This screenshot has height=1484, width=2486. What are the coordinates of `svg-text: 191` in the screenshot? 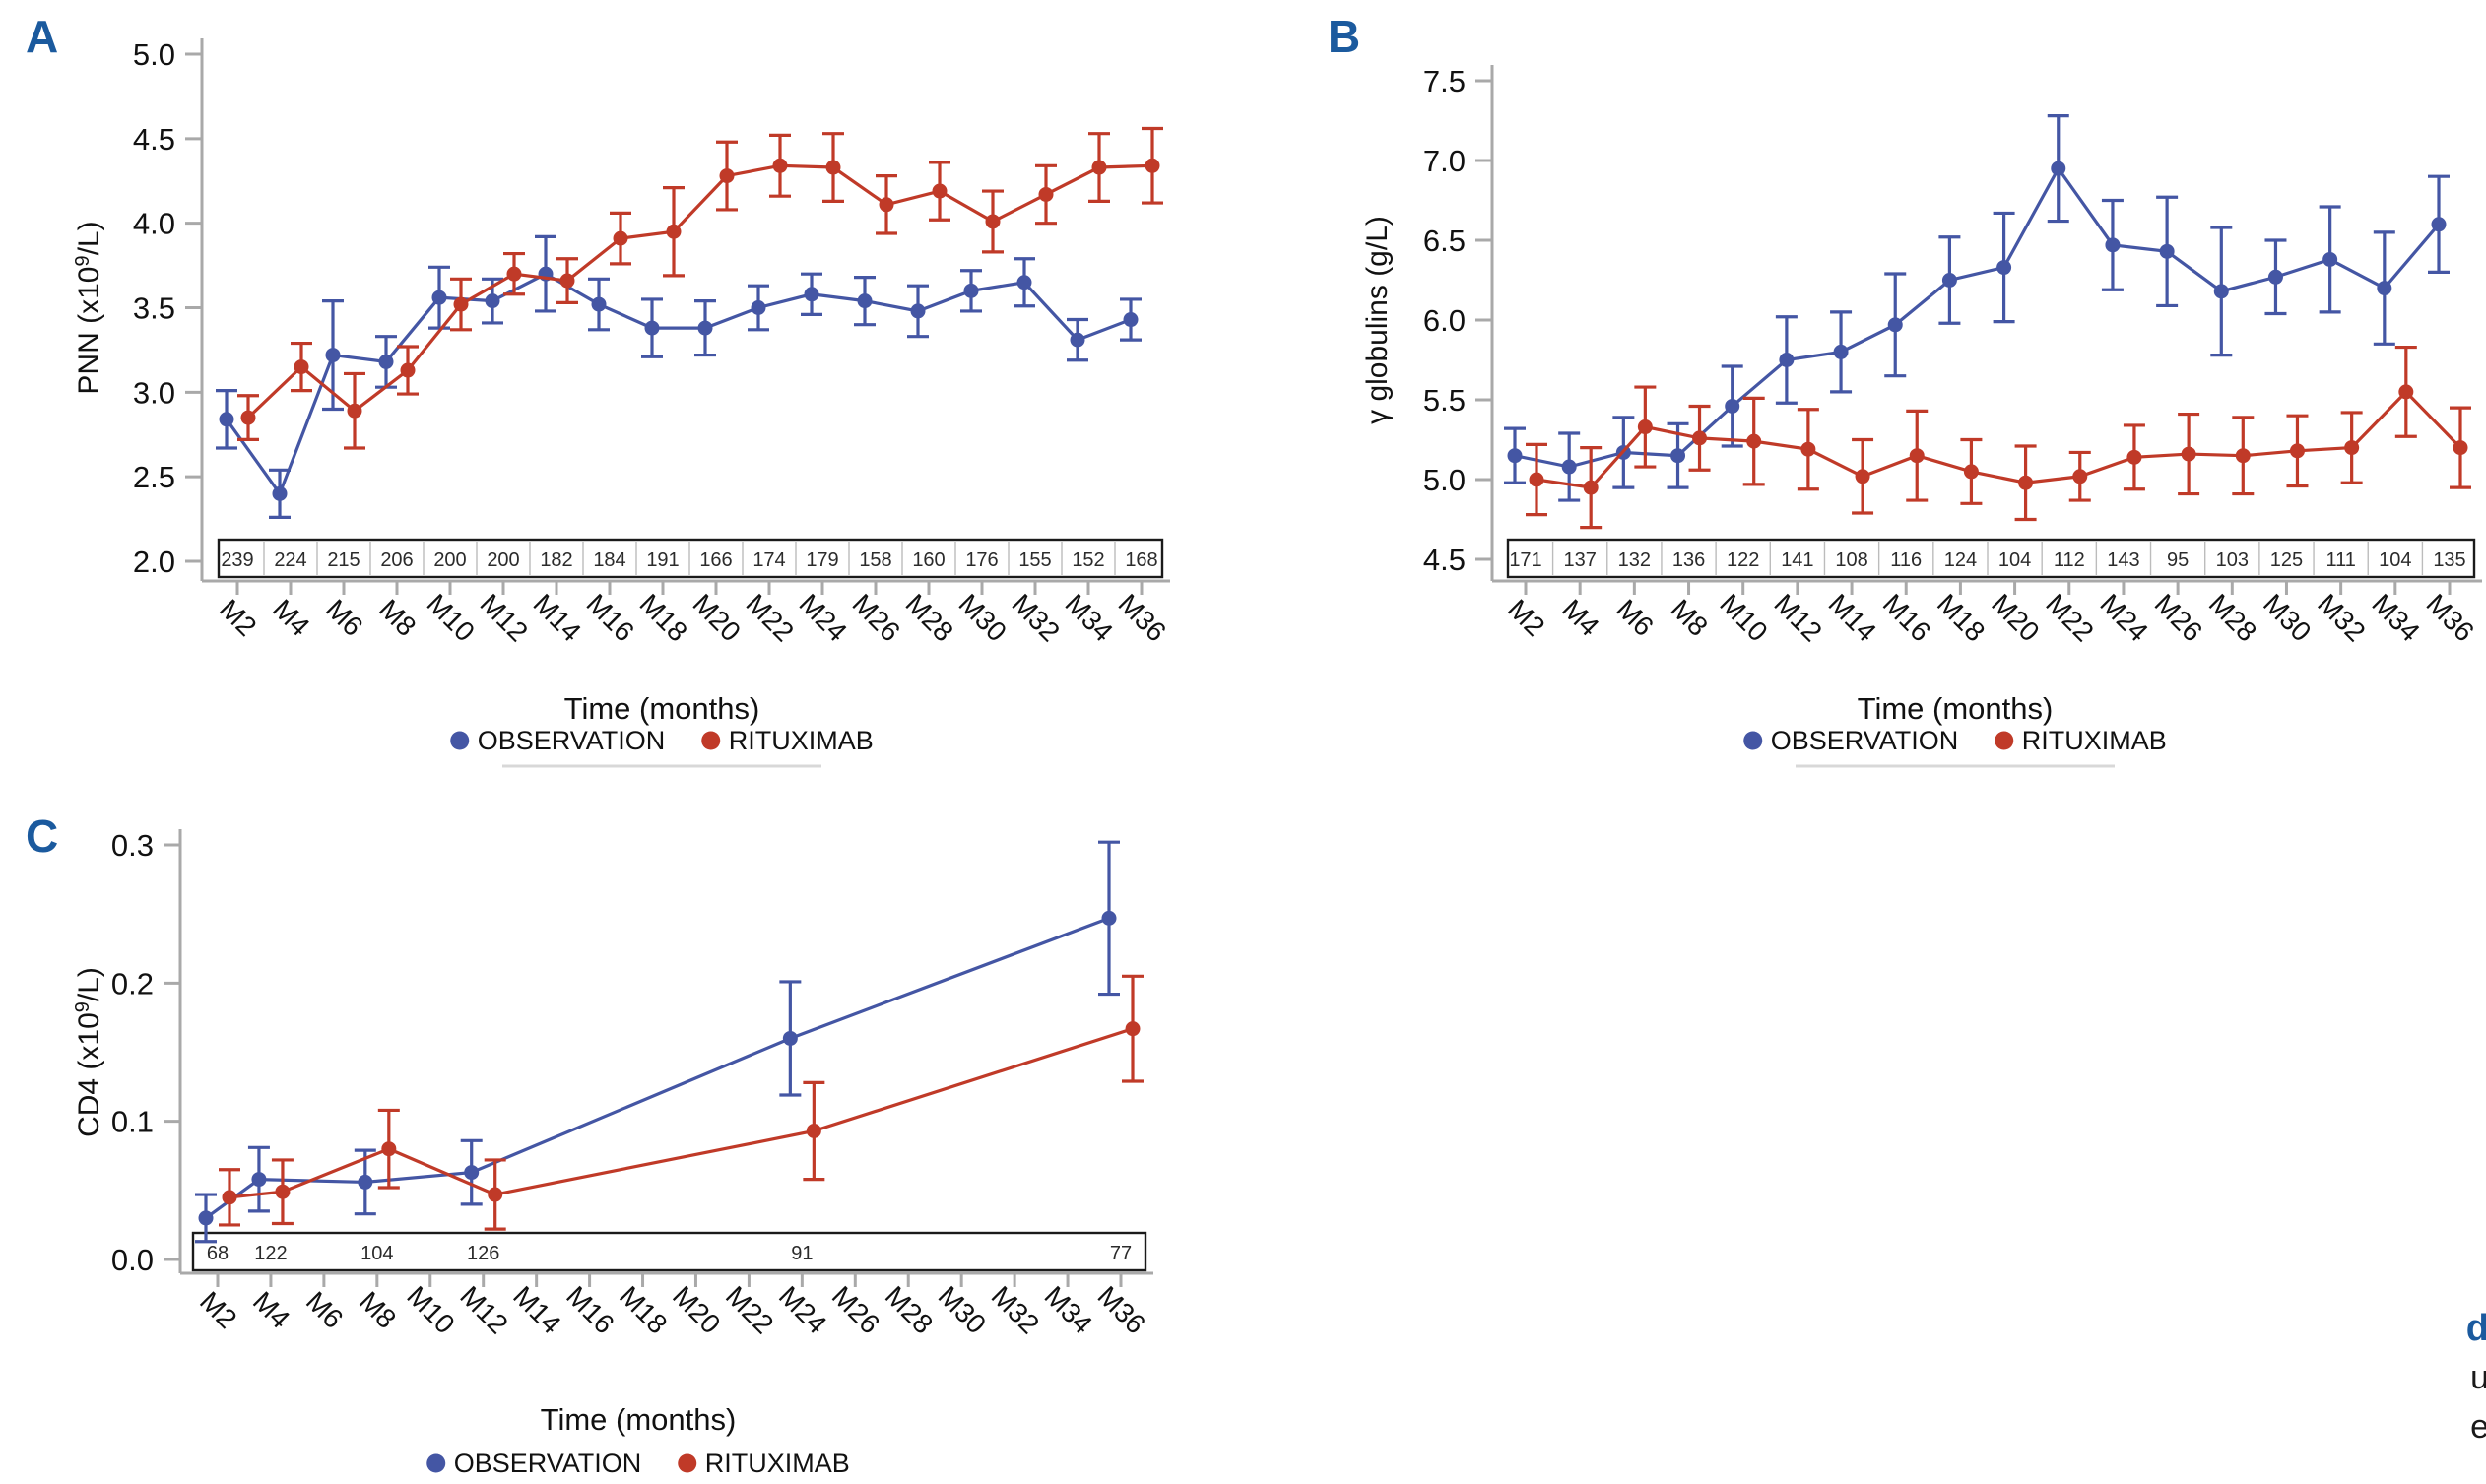 It's located at (662, 560).